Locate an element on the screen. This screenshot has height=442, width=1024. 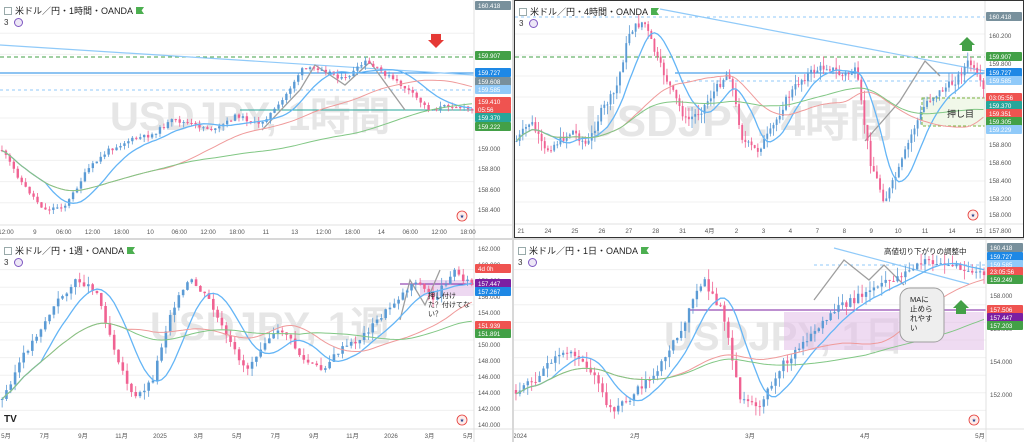
price-tick: 144.000 is located at coordinates (489, 393).